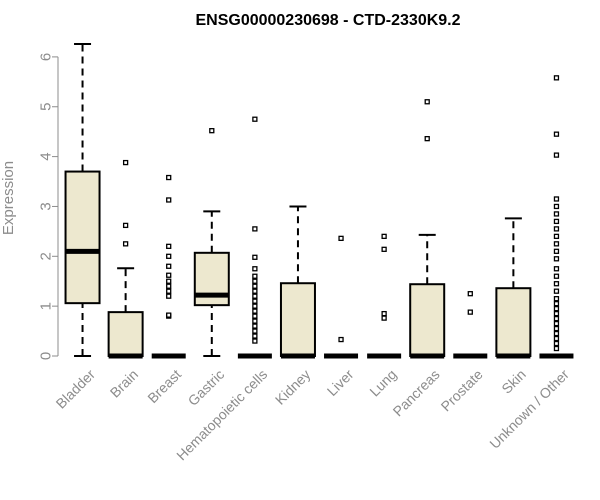 The width and height of the screenshot is (600, 500). Describe the element at coordinates (327, 20) in the screenshot. I see `chart-title: ENSG00000230698 - CTD-2330K9.2` at that location.